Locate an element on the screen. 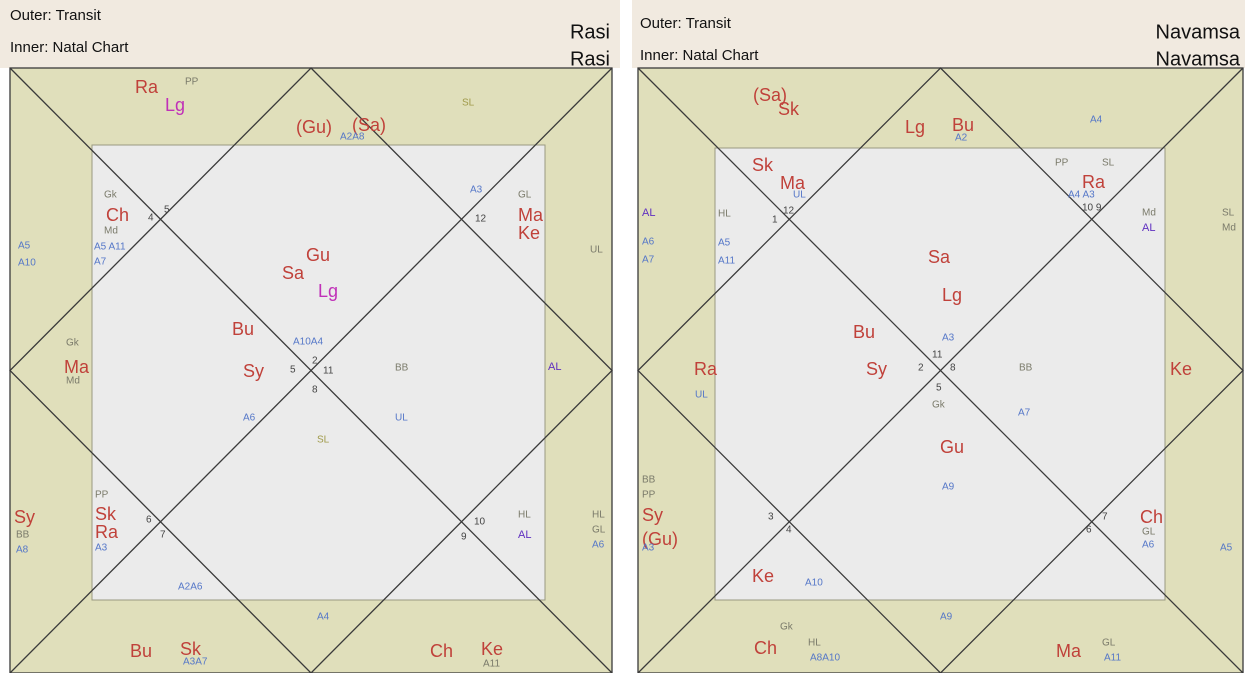 The image size is (1245, 678). chart-label: A3 is located at coordinates (101, 548).